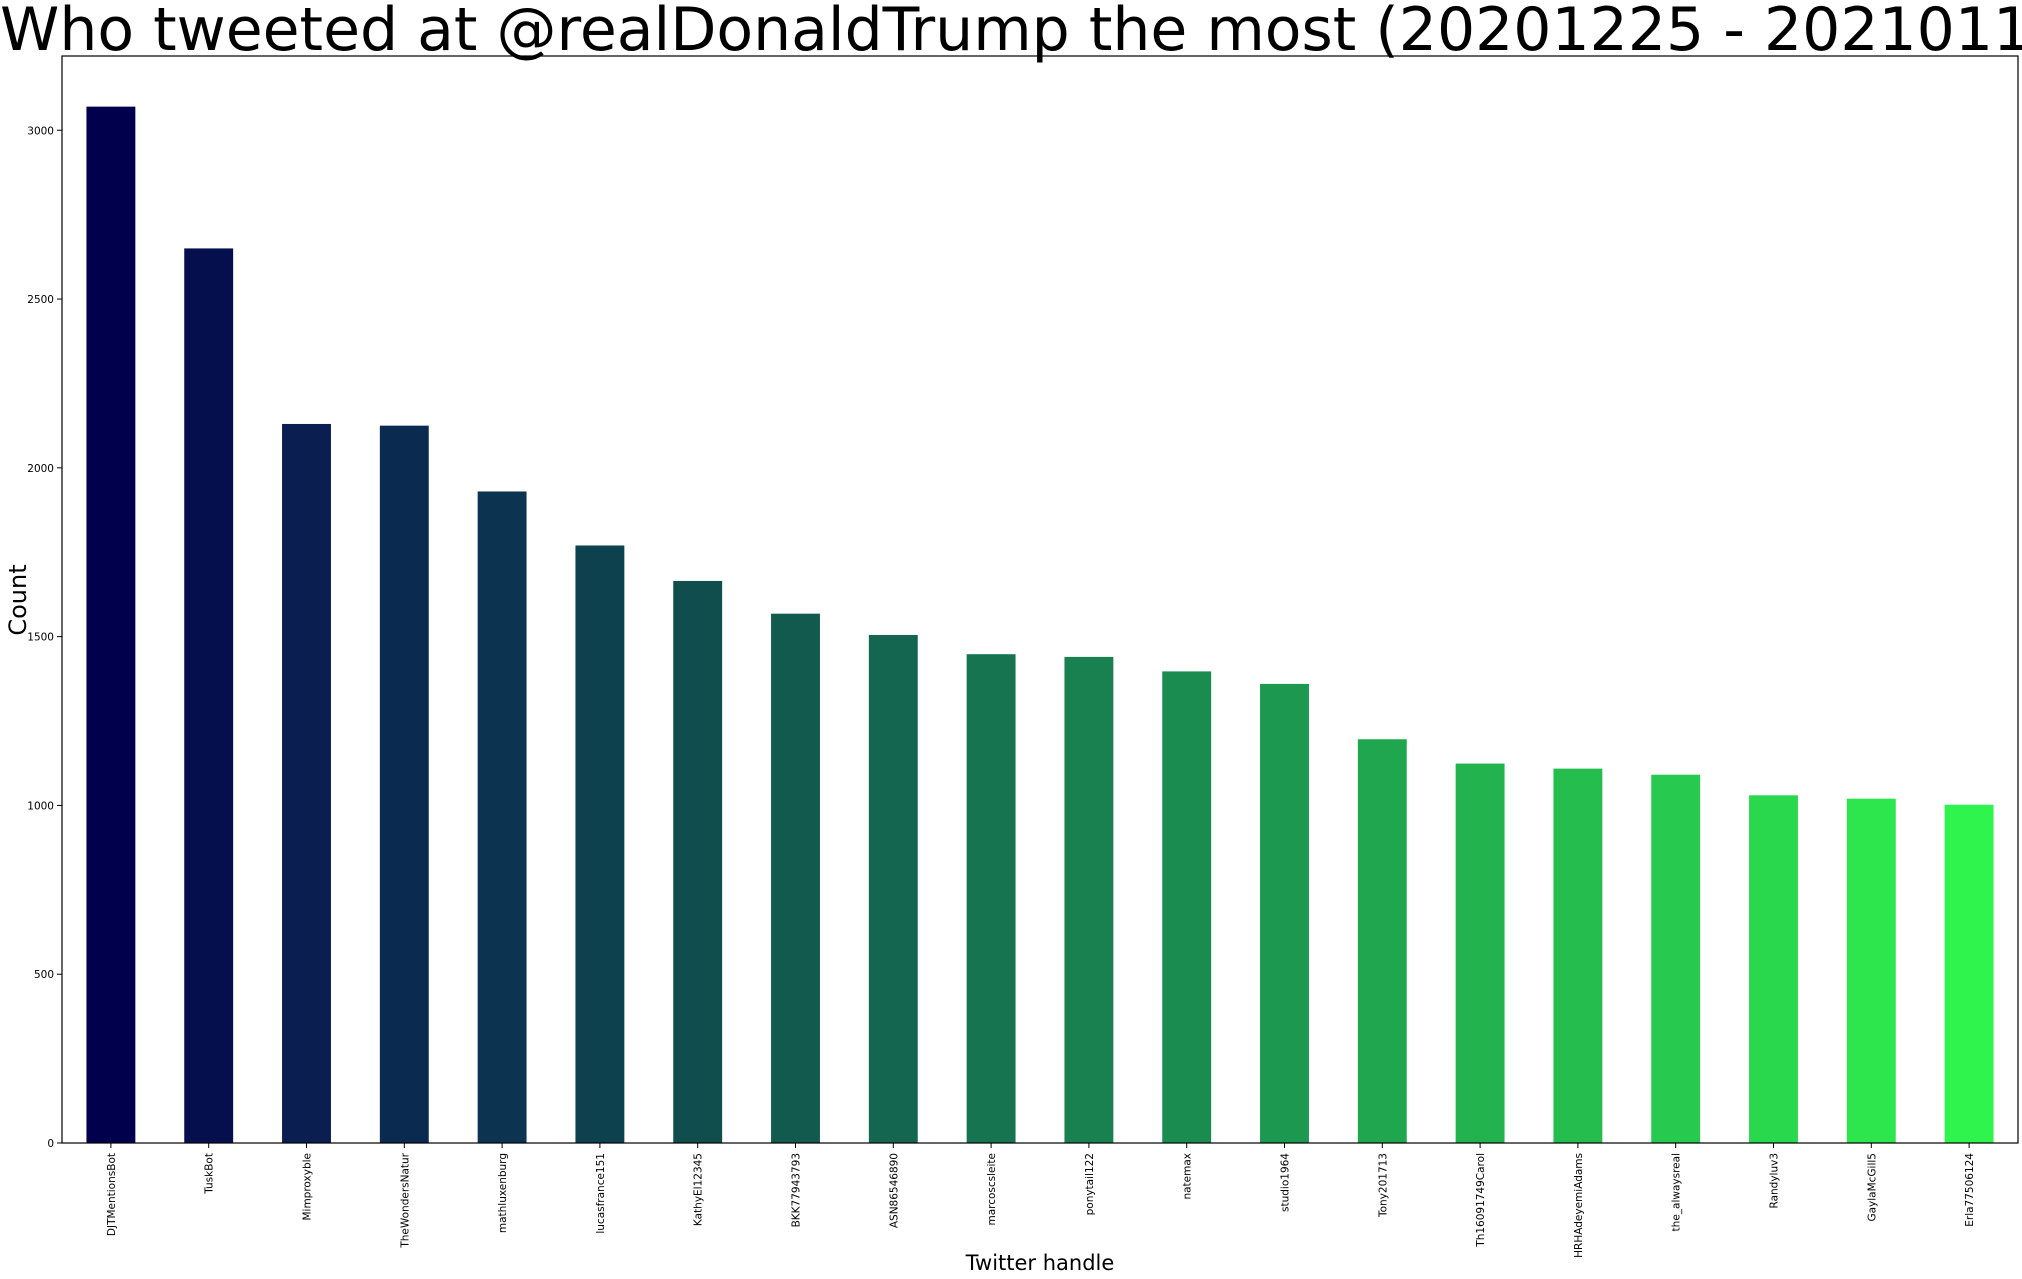  What do you see at coordinates (503, 1193) in the screenshot?
I see `x-tick-label: mathluxenburg` at bounding box center [503, 1193].